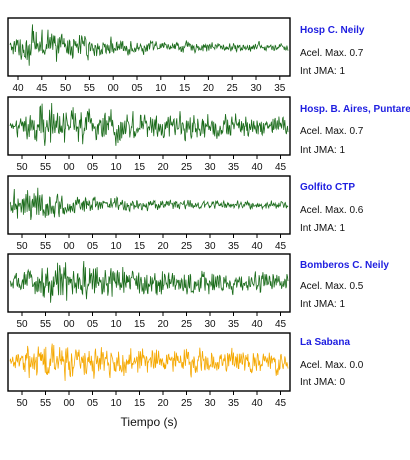  I want to click on x-tick-label-4-1: 55, so click(46, 403).